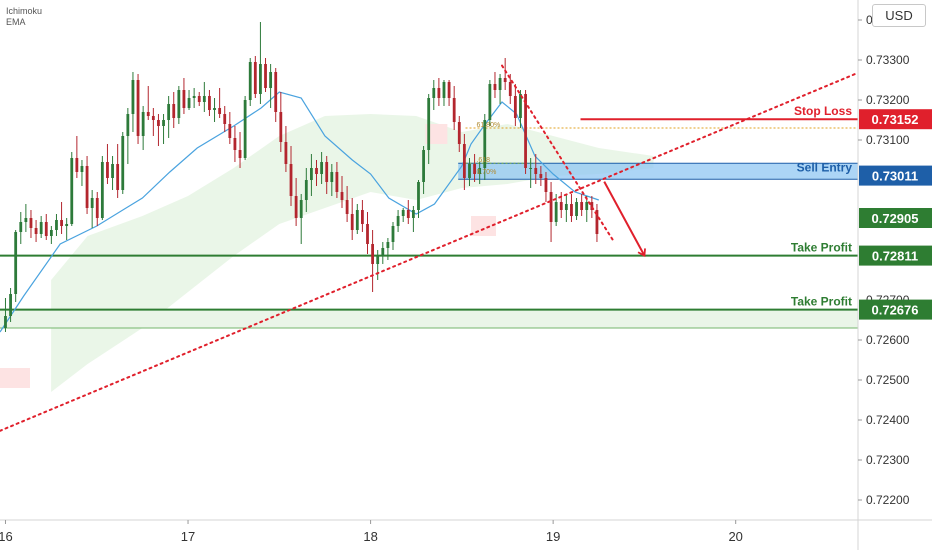  I want to click on level-label: Stop Loss, so click(823, 111).